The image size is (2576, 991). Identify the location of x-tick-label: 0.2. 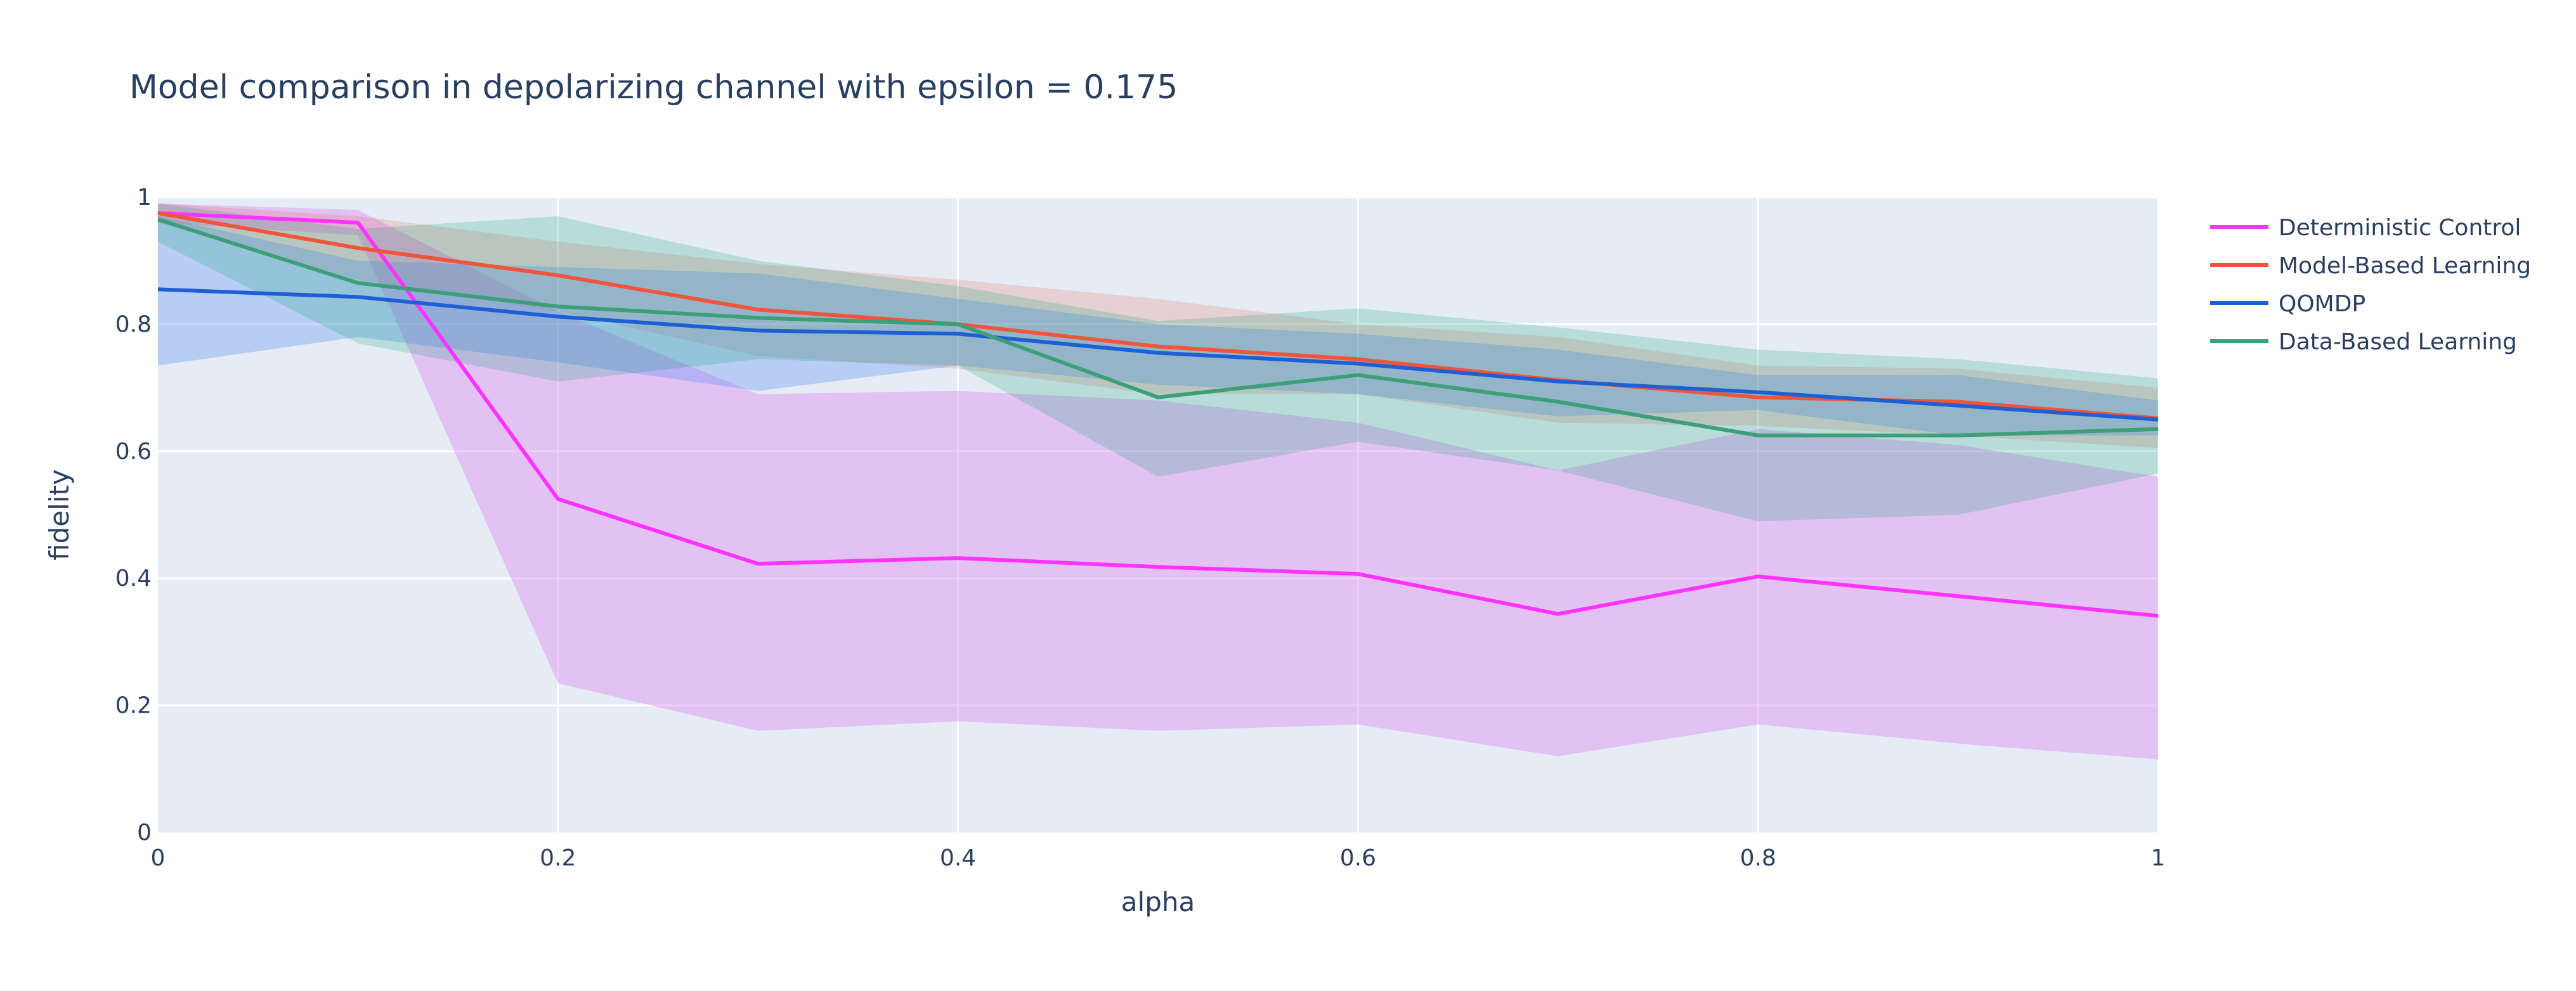
(558, 858).